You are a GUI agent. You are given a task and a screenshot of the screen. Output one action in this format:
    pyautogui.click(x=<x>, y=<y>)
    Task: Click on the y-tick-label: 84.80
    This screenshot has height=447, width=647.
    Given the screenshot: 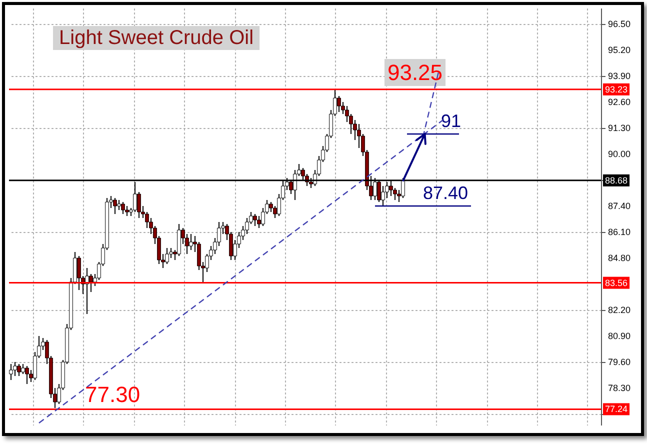 What is the action you would take?
    pyautogui.click(x=619, y=258)
    